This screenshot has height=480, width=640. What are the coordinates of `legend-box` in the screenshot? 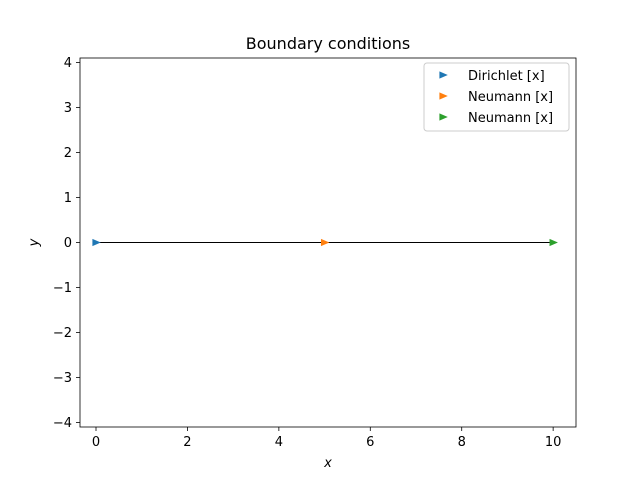 It's located at (496, 97).